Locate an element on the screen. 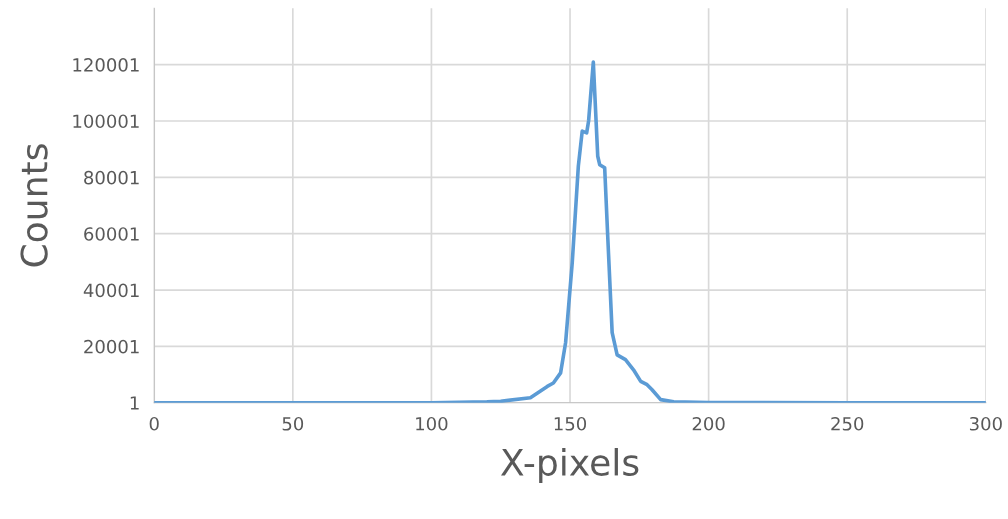  y-tick-label: 120001 is located at coordinates (106, 65).